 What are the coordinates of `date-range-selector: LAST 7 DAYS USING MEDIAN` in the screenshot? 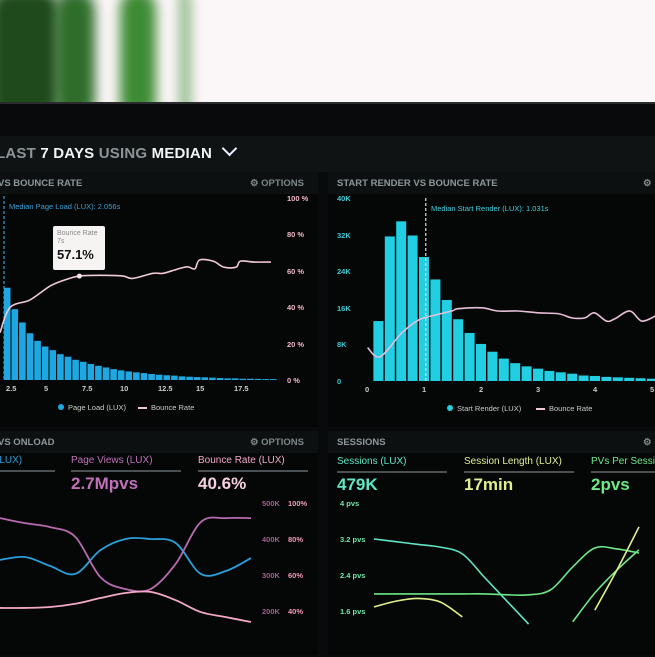 It's located at (119, 151).